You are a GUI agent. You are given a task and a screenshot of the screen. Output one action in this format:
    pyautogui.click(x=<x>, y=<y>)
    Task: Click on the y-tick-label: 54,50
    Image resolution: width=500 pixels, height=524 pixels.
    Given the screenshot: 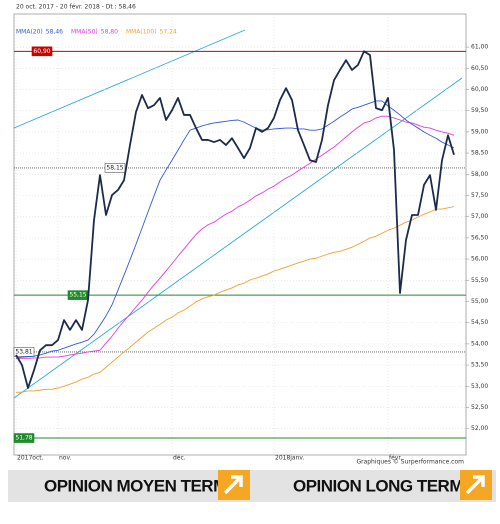 What is the action you would take?
    pyautogui.click(x=479, y=322)
    